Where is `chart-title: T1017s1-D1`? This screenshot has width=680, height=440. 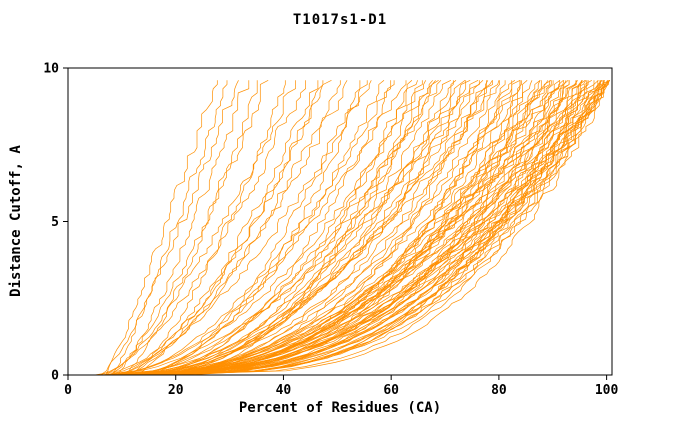 chart-title: T1017s1-D1 is located at coordinates (340, 20).